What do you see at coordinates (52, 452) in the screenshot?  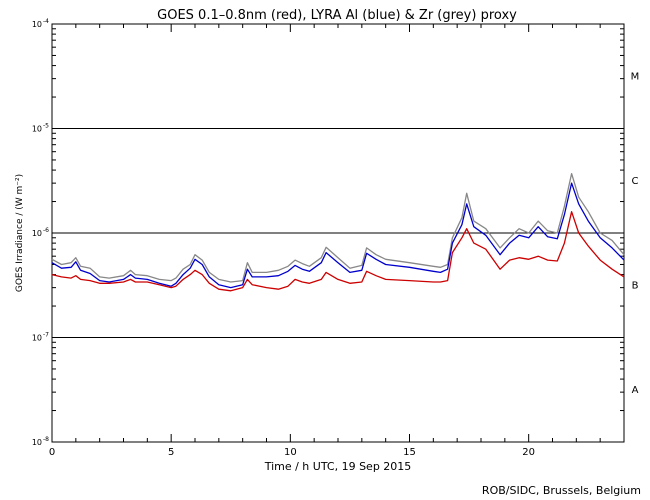 I see `x-tick-label-0: 0` at bounding box center [52, 452].